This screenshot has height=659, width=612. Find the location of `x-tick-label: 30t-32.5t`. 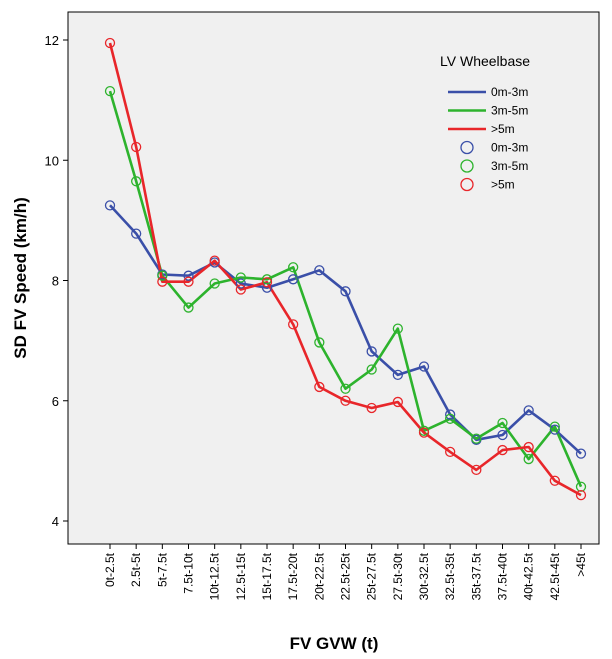

x-tick-label: 30t-32.5t is located at coordinates (424, 576).